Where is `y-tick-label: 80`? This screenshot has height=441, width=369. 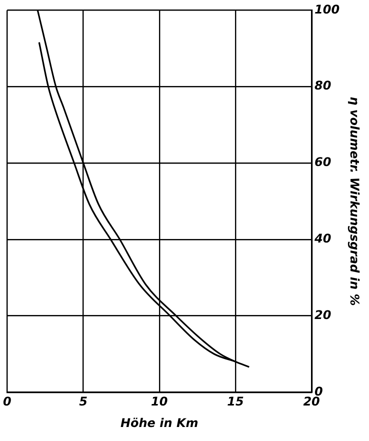 y-tick-label: 80 is located at coordinates (323, 85).